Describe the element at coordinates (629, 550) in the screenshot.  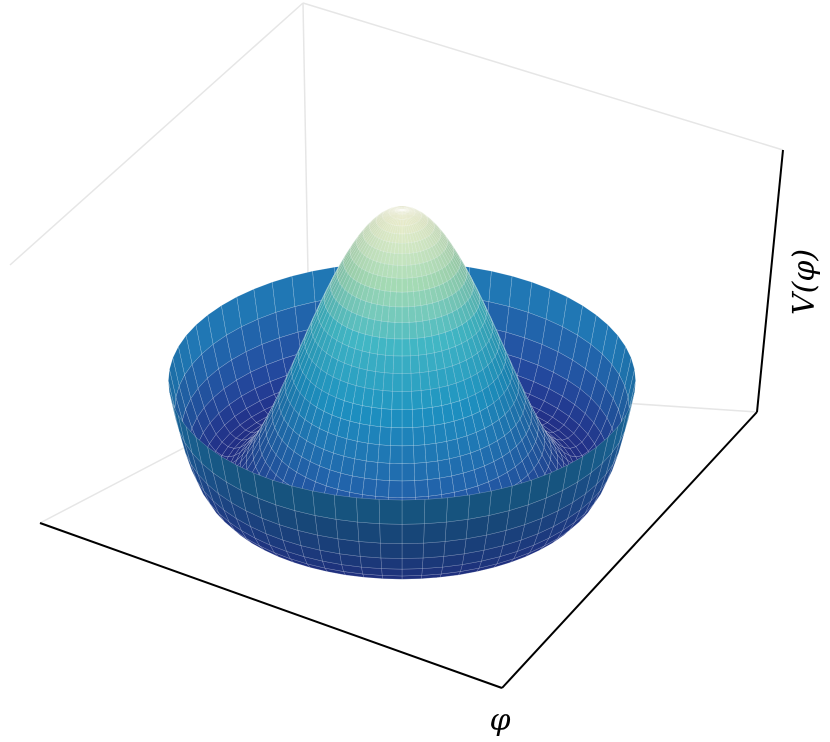
I see `y-axis` at that location.